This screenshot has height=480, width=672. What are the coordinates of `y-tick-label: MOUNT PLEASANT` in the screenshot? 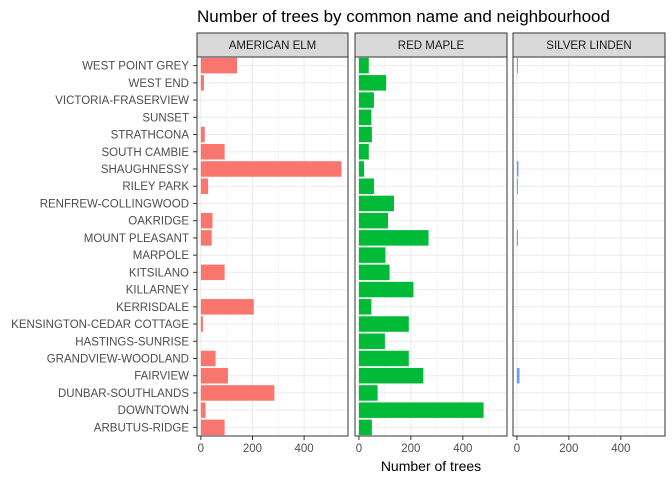 It's located at (136, 239).